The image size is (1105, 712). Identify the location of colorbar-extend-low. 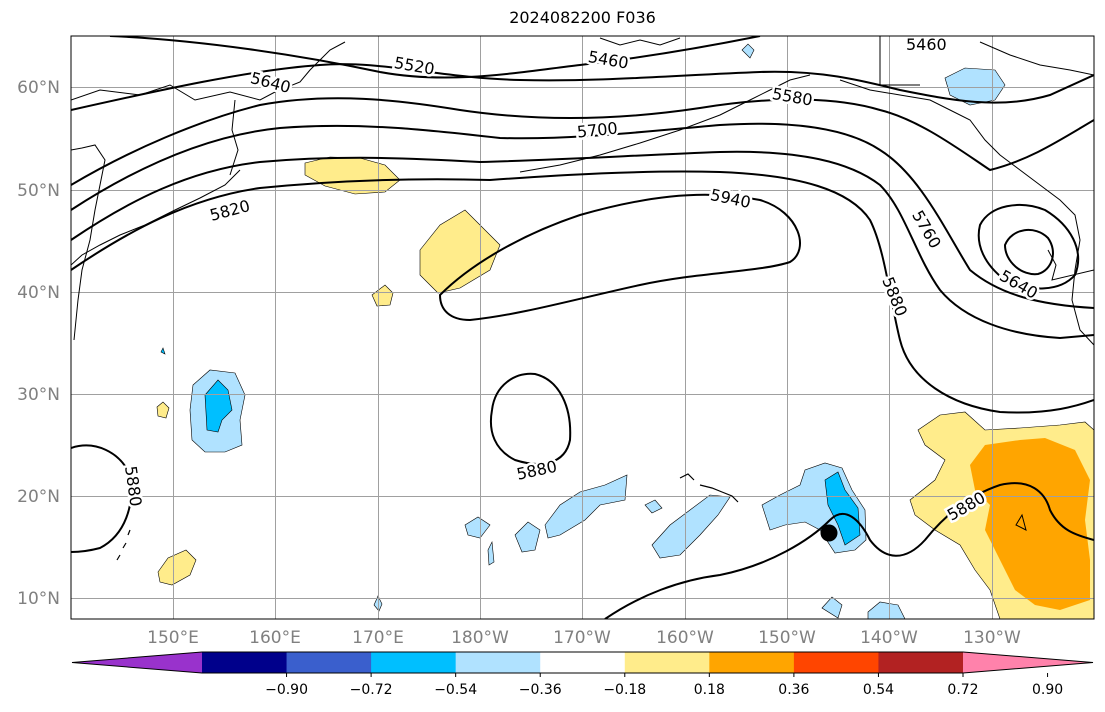
(137, 662).